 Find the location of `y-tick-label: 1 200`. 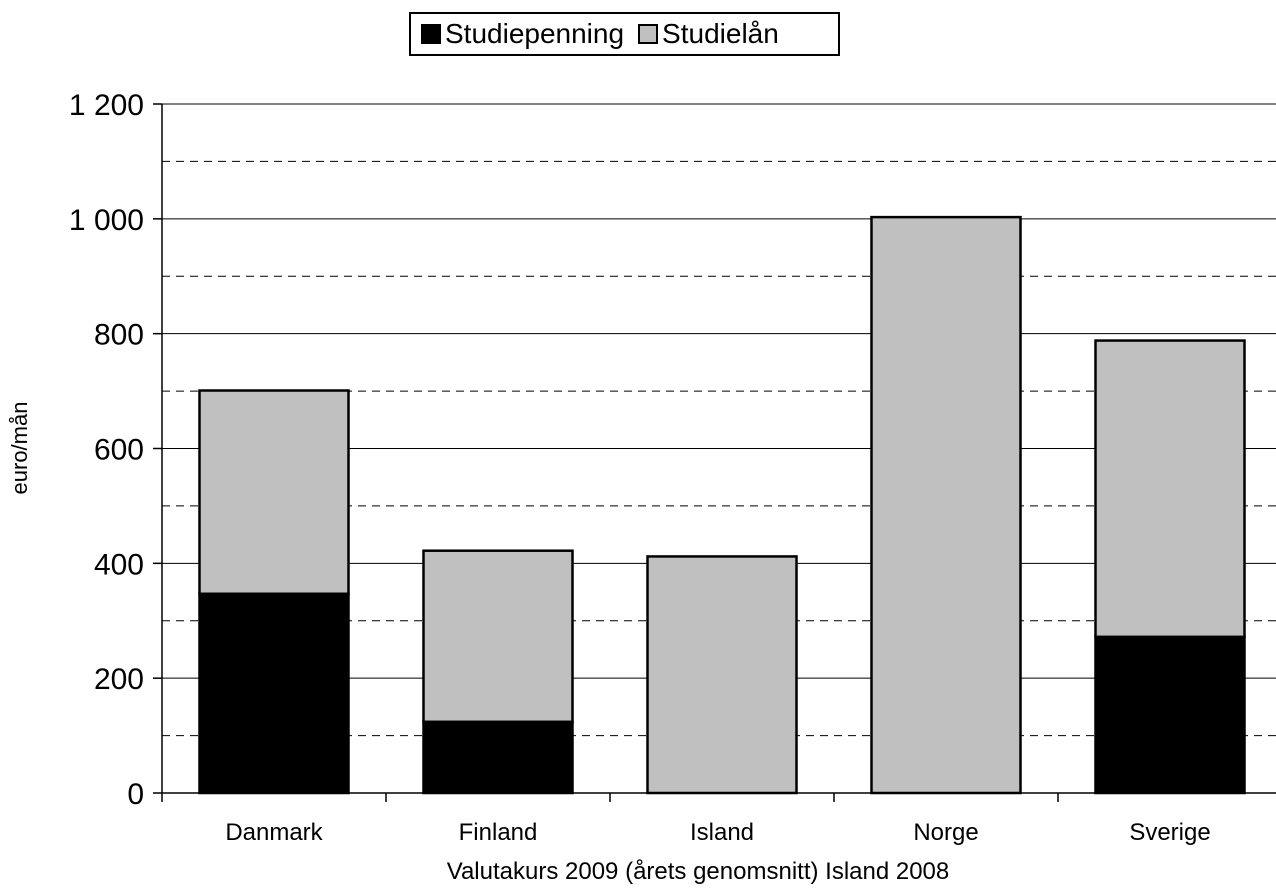

y-tick-label: 1 200 is located at coordinates (106, 105).